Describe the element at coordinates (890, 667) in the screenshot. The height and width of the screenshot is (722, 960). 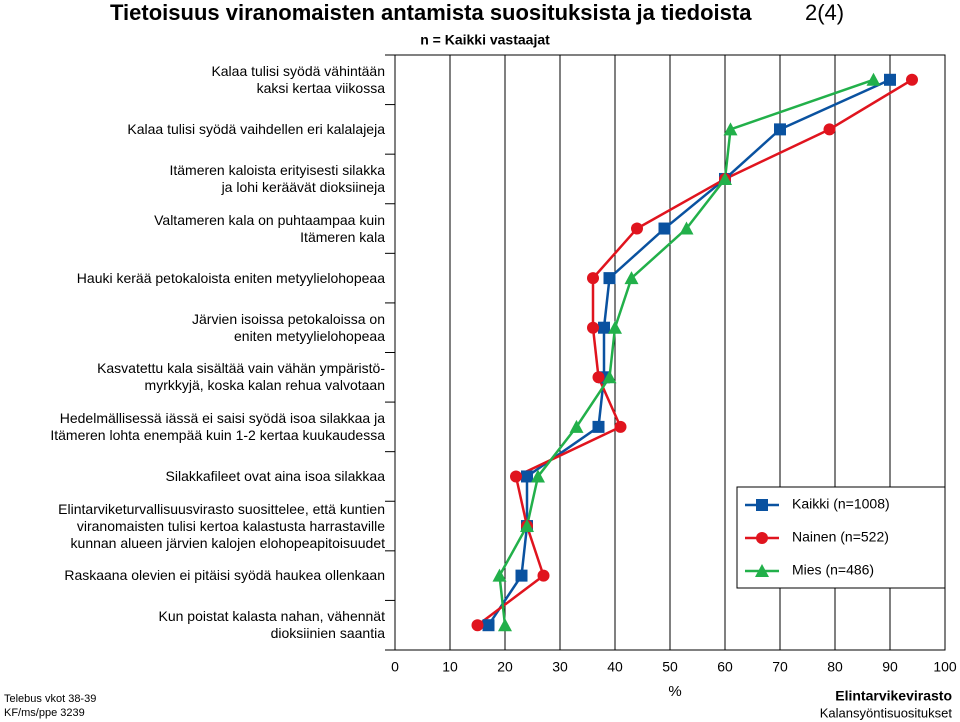
I see `x-tick-label: 90` at that location.